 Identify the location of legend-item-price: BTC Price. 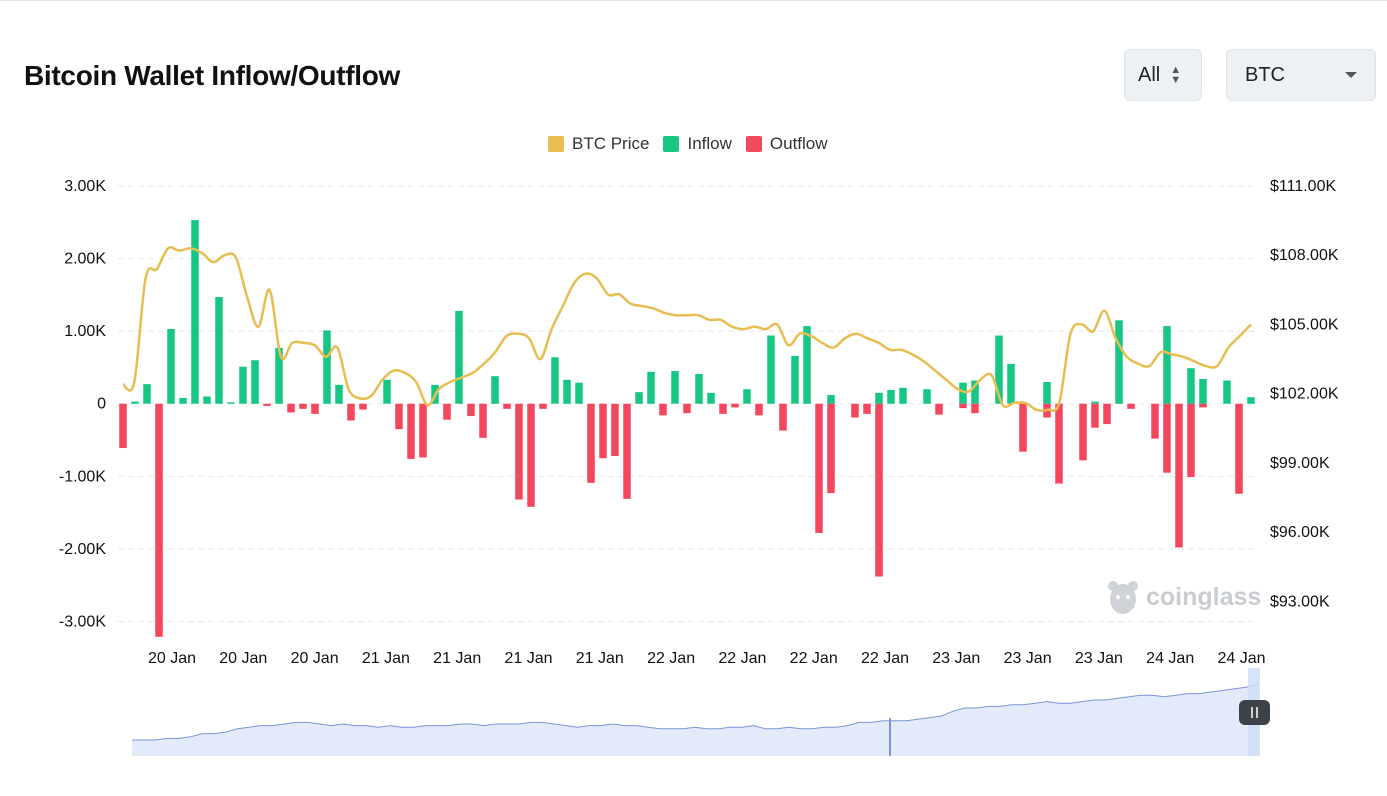
(598, 144).